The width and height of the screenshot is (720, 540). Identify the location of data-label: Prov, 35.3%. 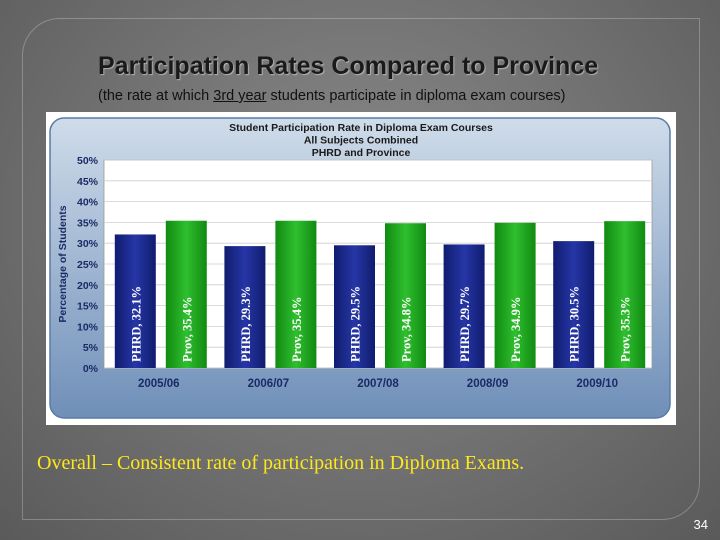
(626, 329).